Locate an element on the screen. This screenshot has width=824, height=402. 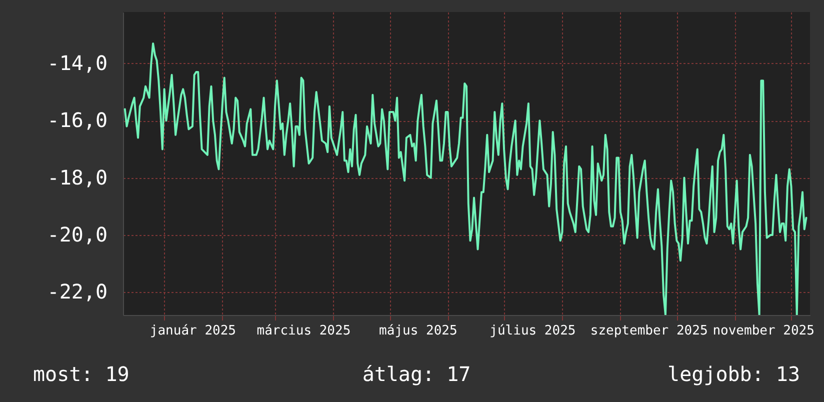
y-tick-label: -14,0 is located at coordinates (77, 62).